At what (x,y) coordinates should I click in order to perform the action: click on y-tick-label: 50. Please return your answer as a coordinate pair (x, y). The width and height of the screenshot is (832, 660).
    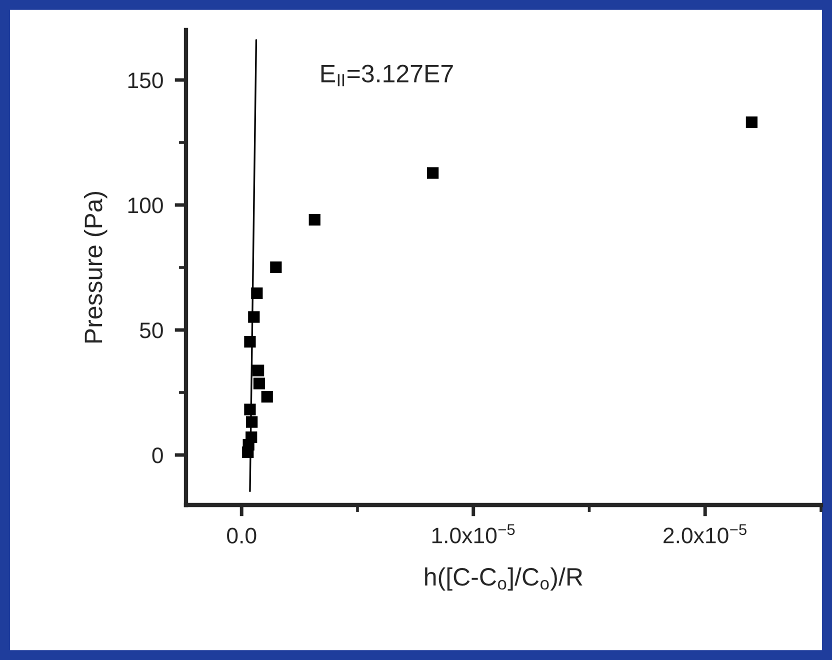
    Looking at the image, I should click on (151, 330).